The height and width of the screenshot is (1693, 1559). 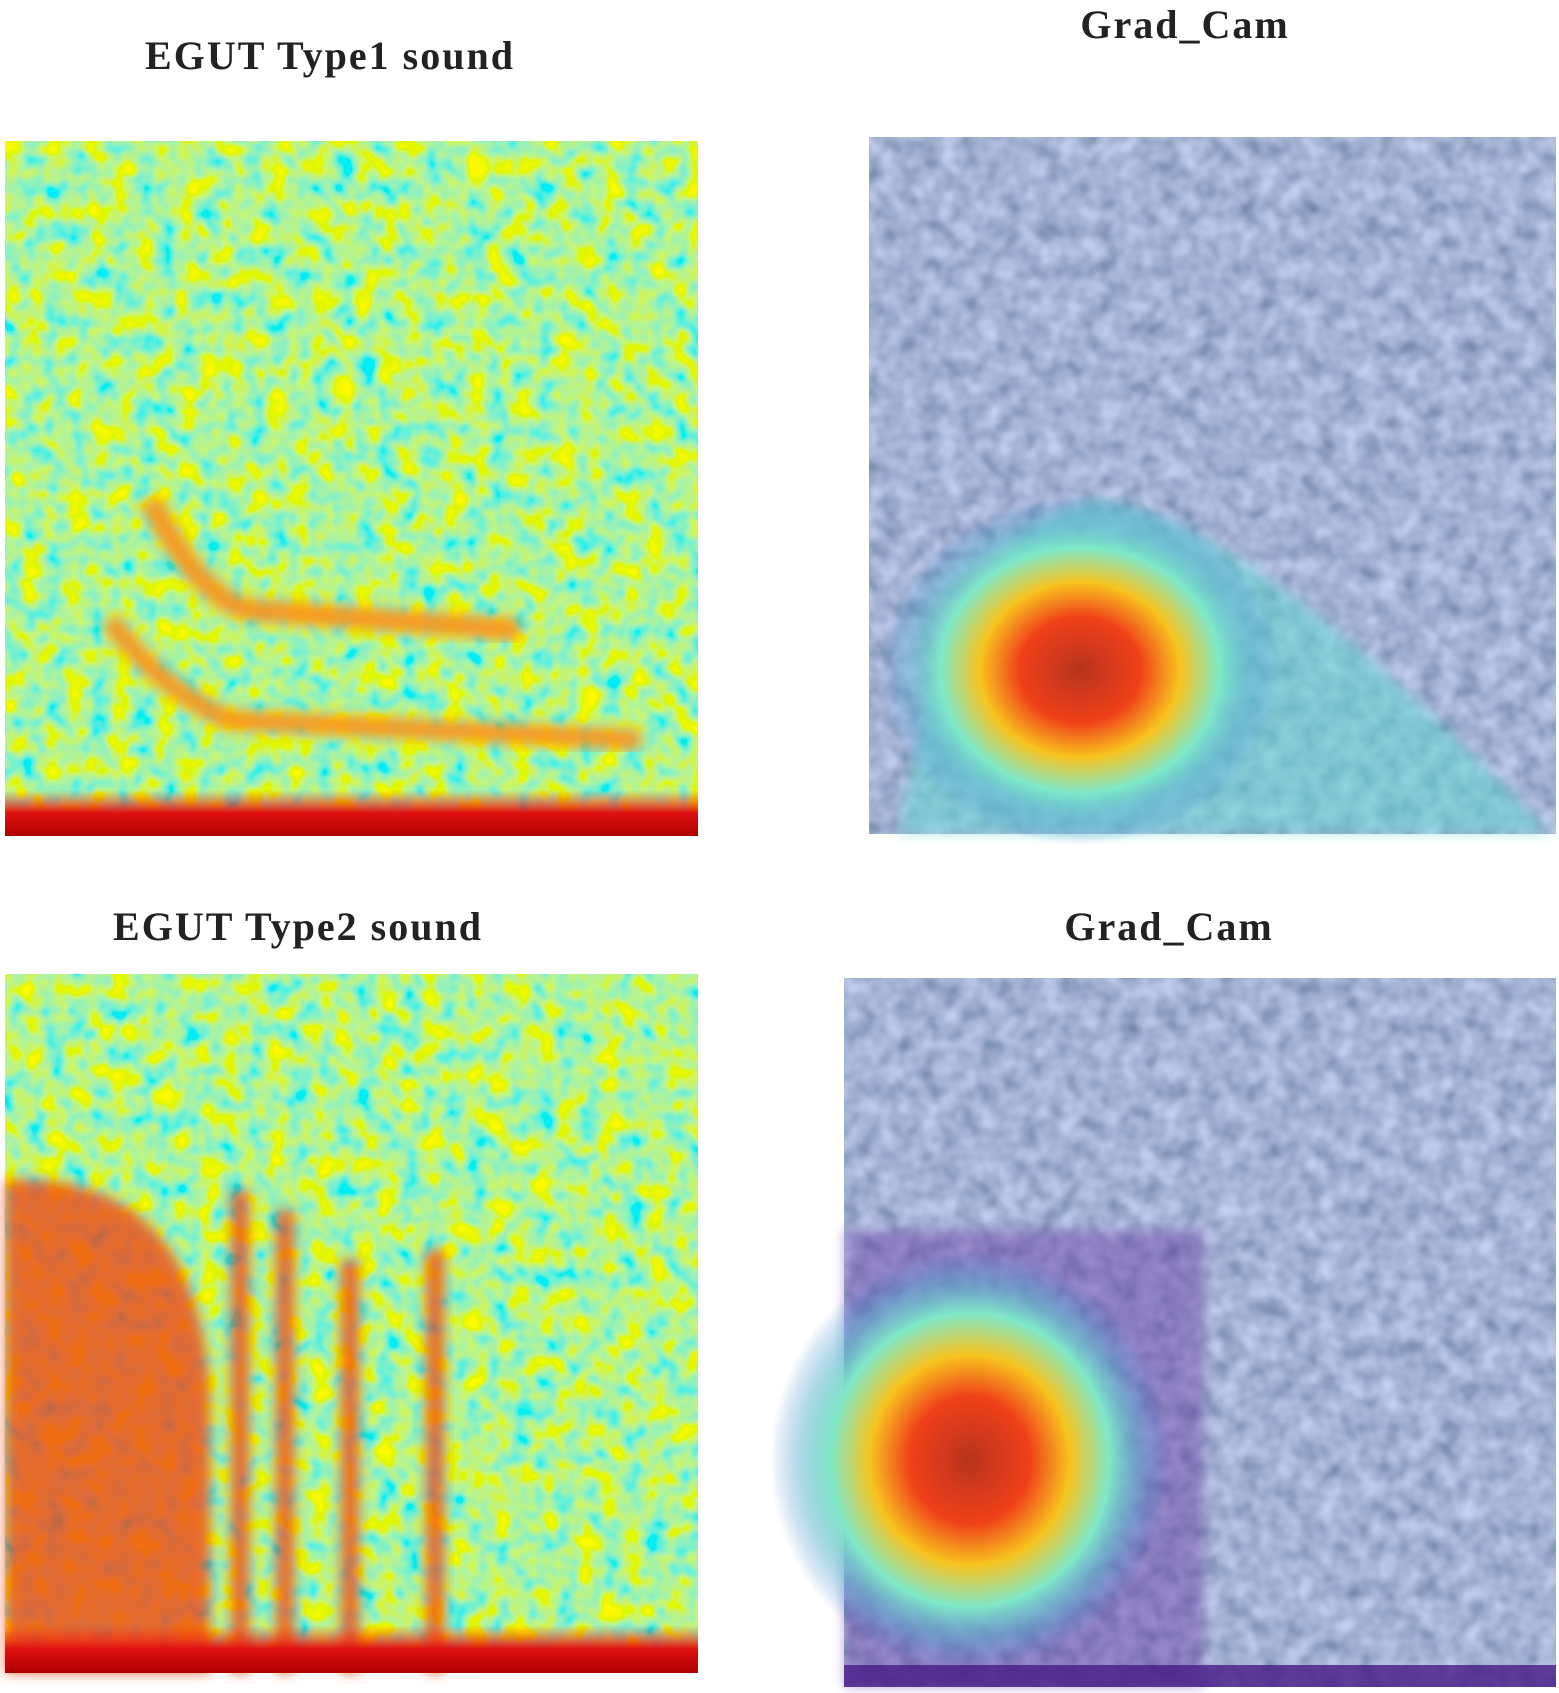 What do you see at coordinates (330, 55) in the screenshot?
I see `panel-title: EGUT Type1 sound` at bounding box center [330, 55].